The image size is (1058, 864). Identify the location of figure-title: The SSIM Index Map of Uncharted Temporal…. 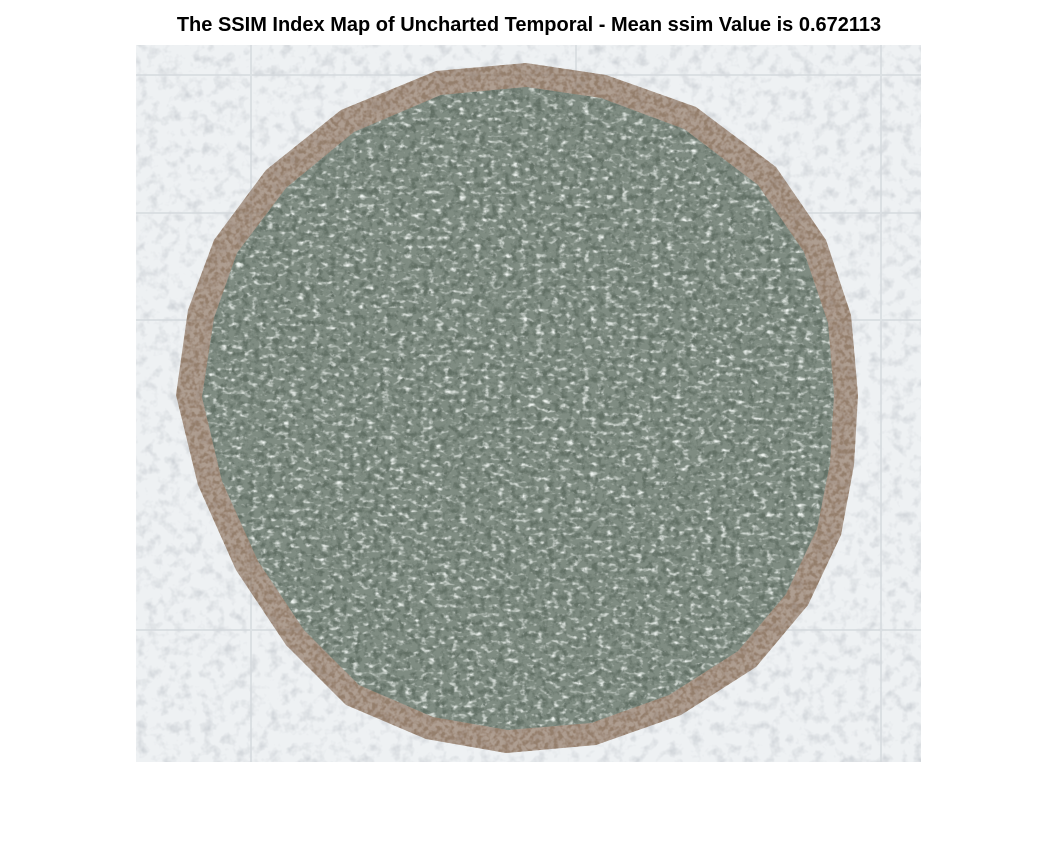
(529, 25).